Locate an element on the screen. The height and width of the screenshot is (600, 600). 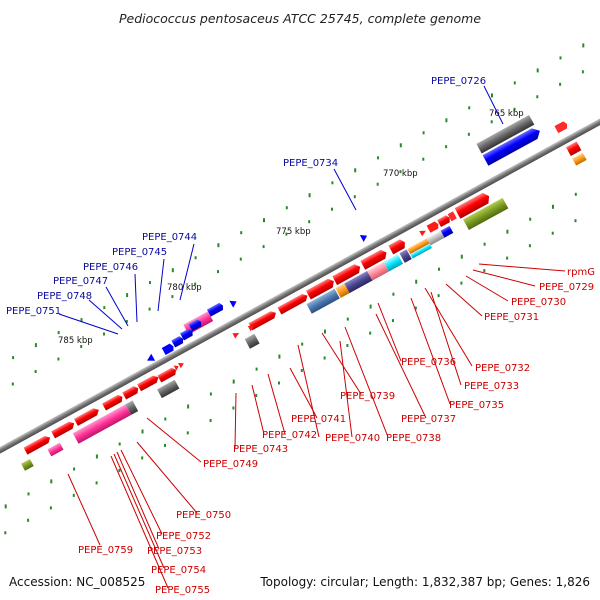
label-pepe-0740: PEPE_0740 is located at coordinates (352, 438).